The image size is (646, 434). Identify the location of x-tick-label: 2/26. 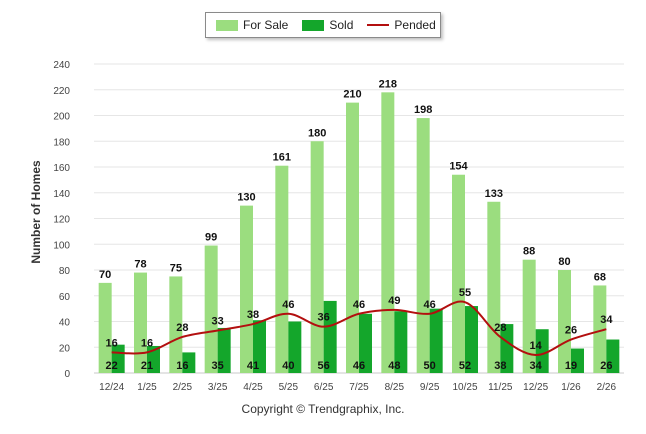
(607, 387).